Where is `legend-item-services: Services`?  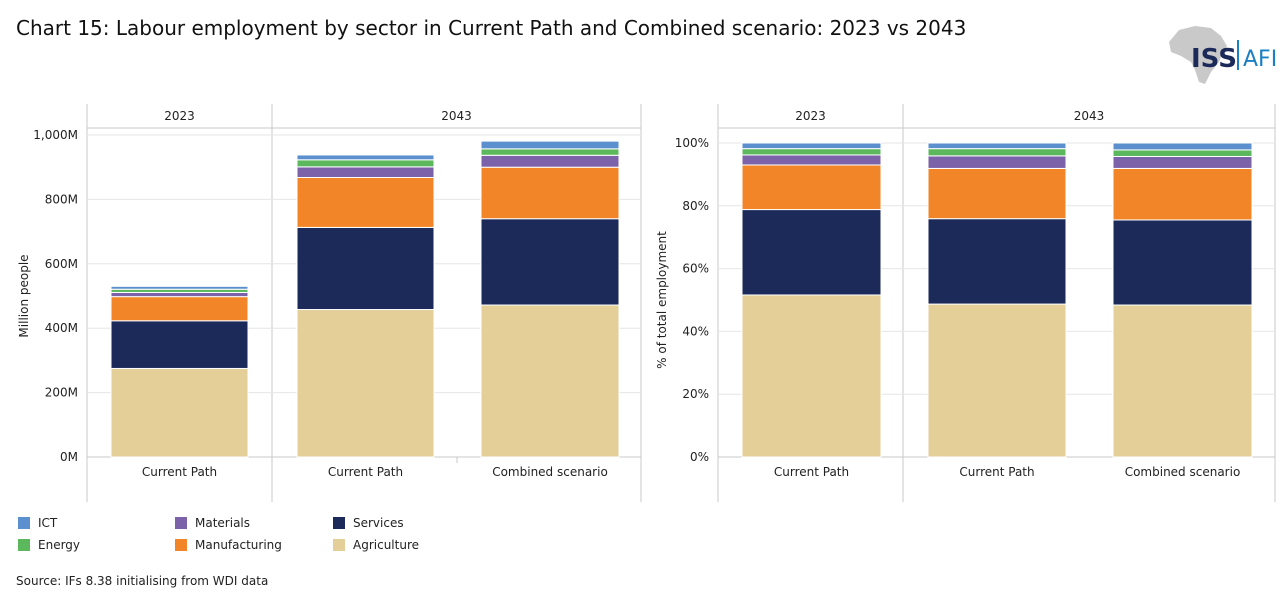 legend-item-services: Services is located at coordinates (368, 523).